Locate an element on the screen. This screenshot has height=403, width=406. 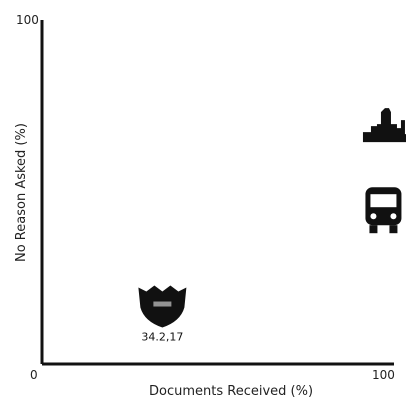
x-axis-label: Documents Received (%) is located at coordinates (231, 391).